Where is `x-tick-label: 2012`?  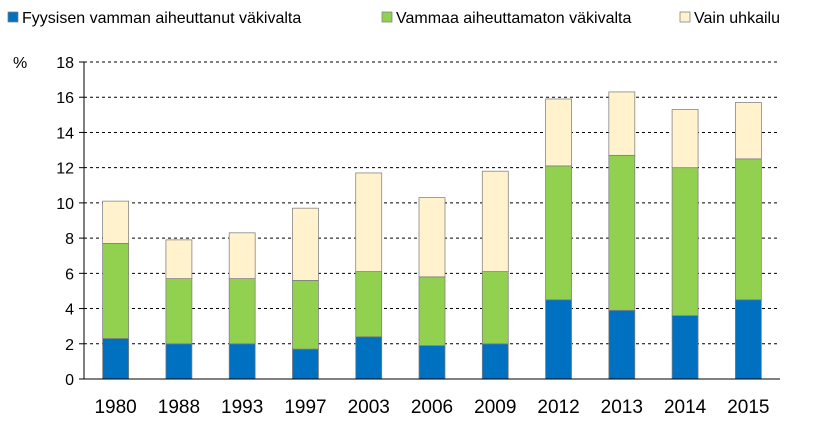
x-tick-label: 2012 is located at coordinates (558, 407).